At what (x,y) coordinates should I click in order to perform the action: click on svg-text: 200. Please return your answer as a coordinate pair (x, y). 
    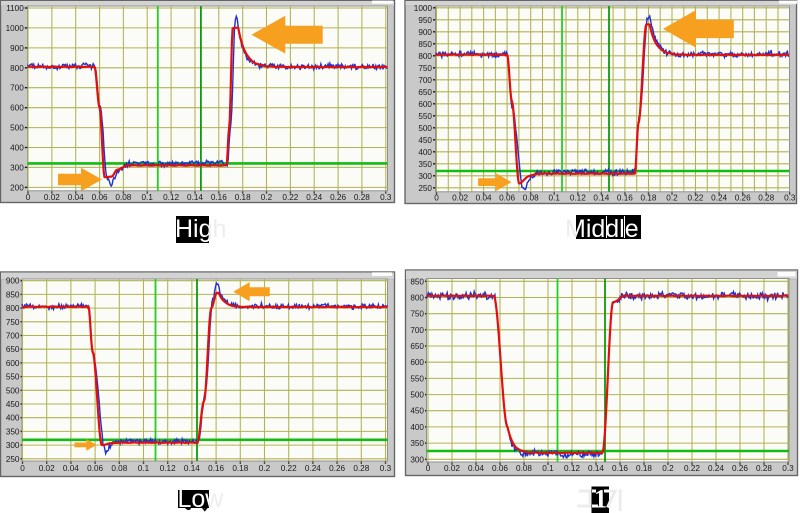
    Looking at the image, I should click on (17, 187).